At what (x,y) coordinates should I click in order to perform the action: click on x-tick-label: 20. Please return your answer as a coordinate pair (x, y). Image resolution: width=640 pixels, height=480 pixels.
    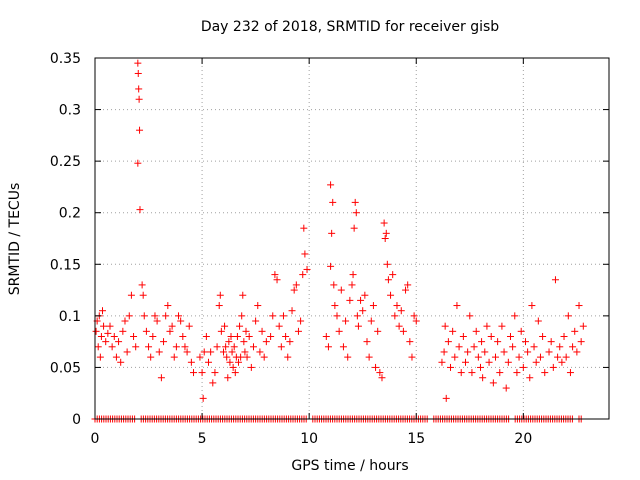
    Looking at the image, I should click on (523, 439).